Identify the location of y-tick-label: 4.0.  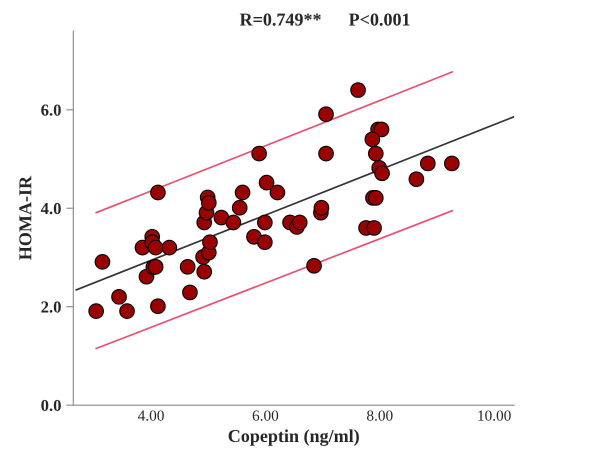
(50, 208).